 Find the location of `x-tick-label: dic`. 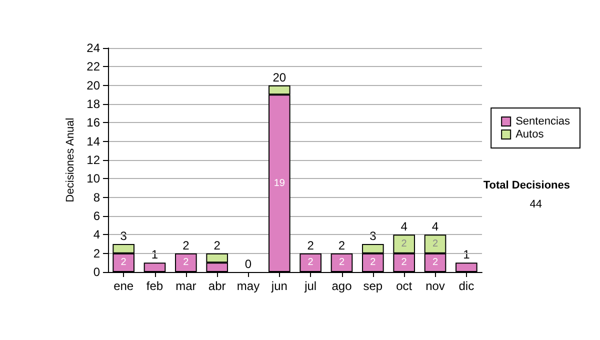

x-tick-label: dic is located at coordinates (466, 286).